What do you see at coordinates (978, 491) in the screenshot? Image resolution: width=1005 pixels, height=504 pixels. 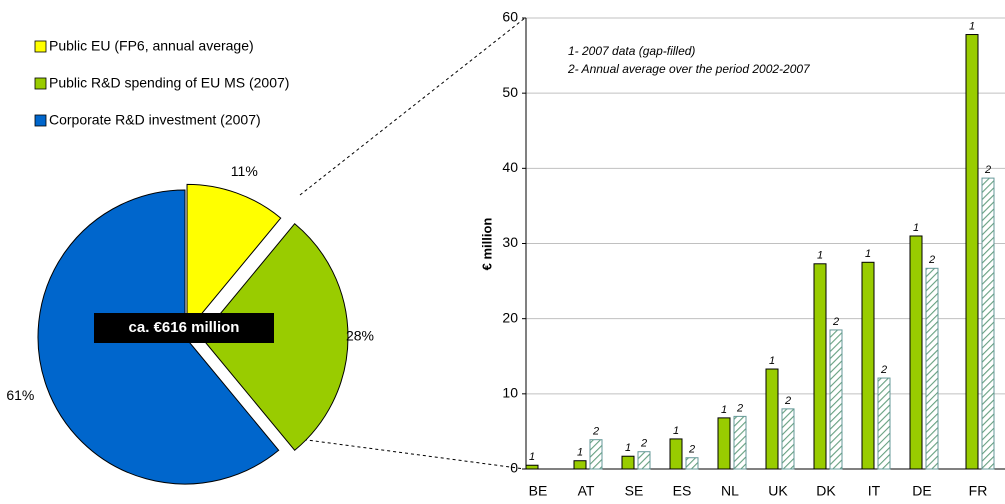 I see `x-tick-label: FR` at bounding box center [978, 491].